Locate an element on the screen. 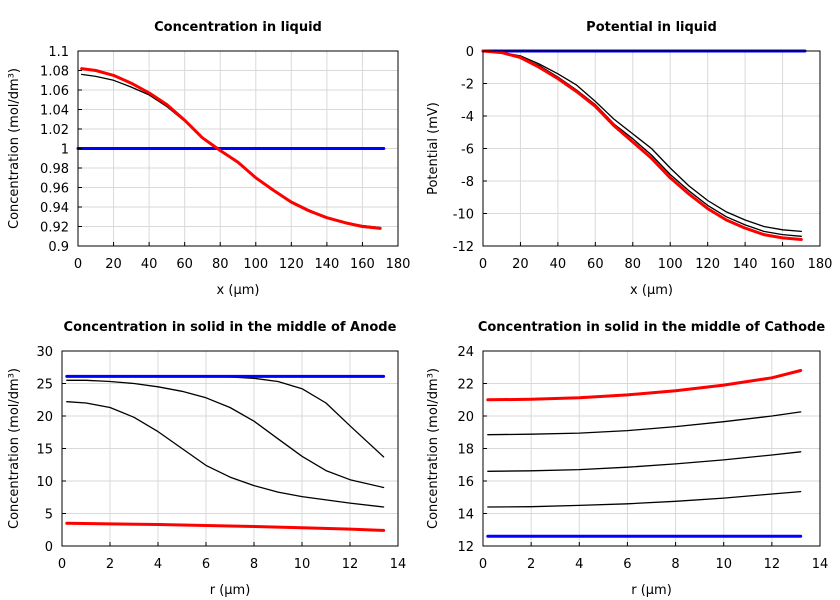 This screenshot has height=600, width=840. y-tick-label: 24 is located at coordinates (465, 352).